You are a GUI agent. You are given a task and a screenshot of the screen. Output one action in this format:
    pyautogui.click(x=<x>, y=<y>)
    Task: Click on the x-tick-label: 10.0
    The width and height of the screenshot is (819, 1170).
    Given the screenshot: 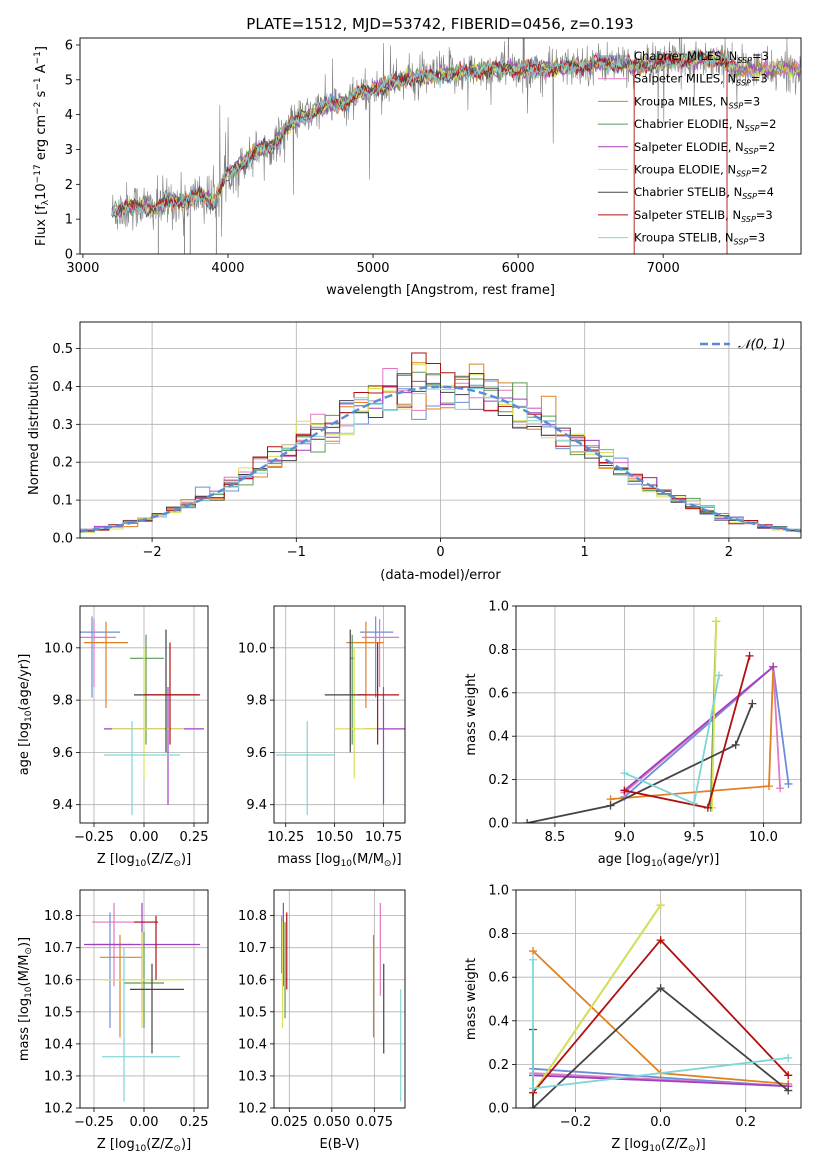 What is the action you would take?
    pyautogui.click(x=763, y=837)
    